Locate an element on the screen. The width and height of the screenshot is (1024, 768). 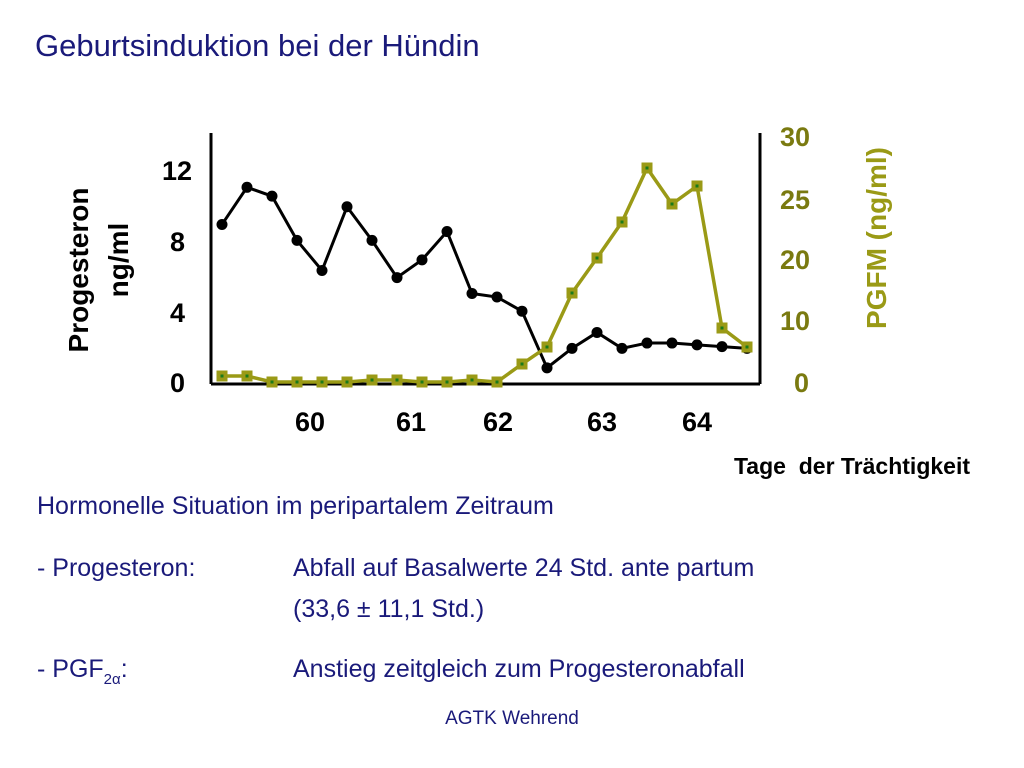
x-tick-label: 61 is located at coordinates (411, 422).